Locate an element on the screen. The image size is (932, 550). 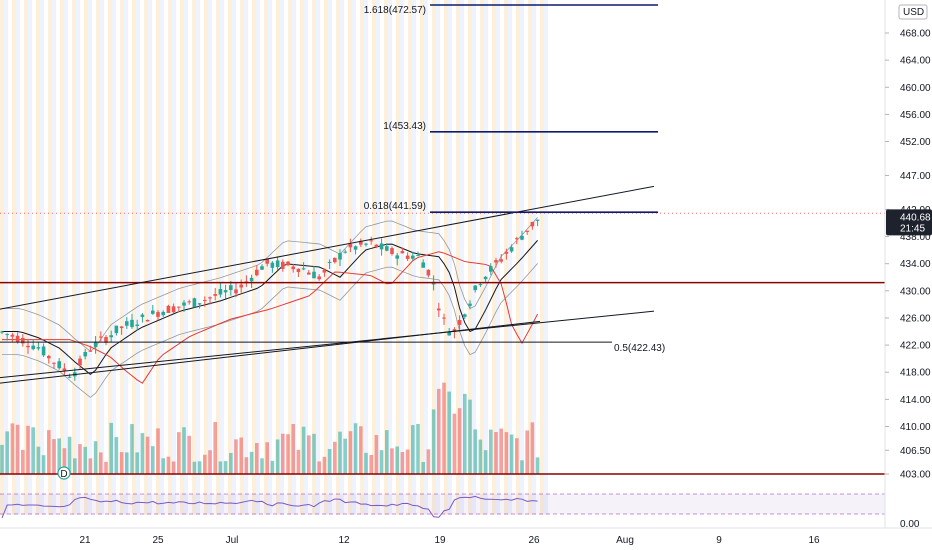
y-tick-label: 422.00 is located at coordinates (915, 346).